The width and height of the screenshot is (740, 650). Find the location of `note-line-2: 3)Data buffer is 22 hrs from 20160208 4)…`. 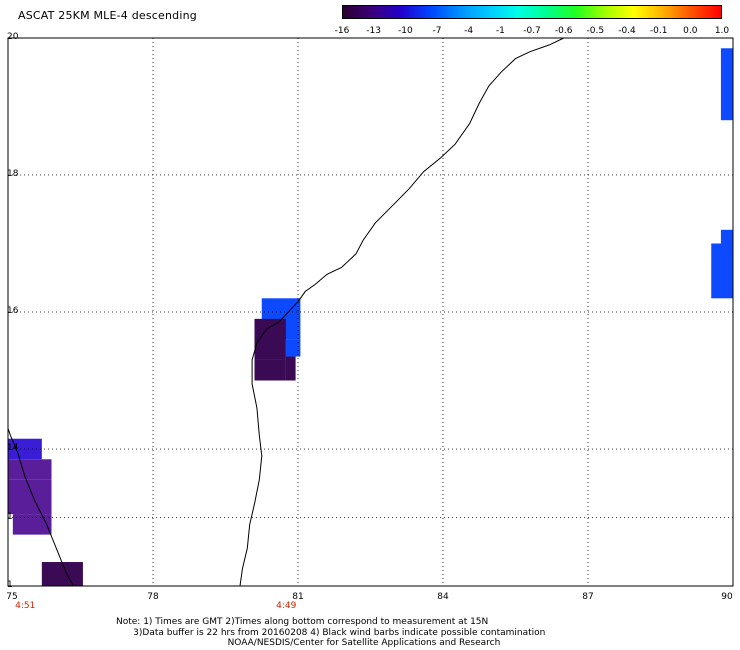

note-line-2: 3)Data buffer is 22 hrs from 20160208 4)… is located at coordinates (331, 632).